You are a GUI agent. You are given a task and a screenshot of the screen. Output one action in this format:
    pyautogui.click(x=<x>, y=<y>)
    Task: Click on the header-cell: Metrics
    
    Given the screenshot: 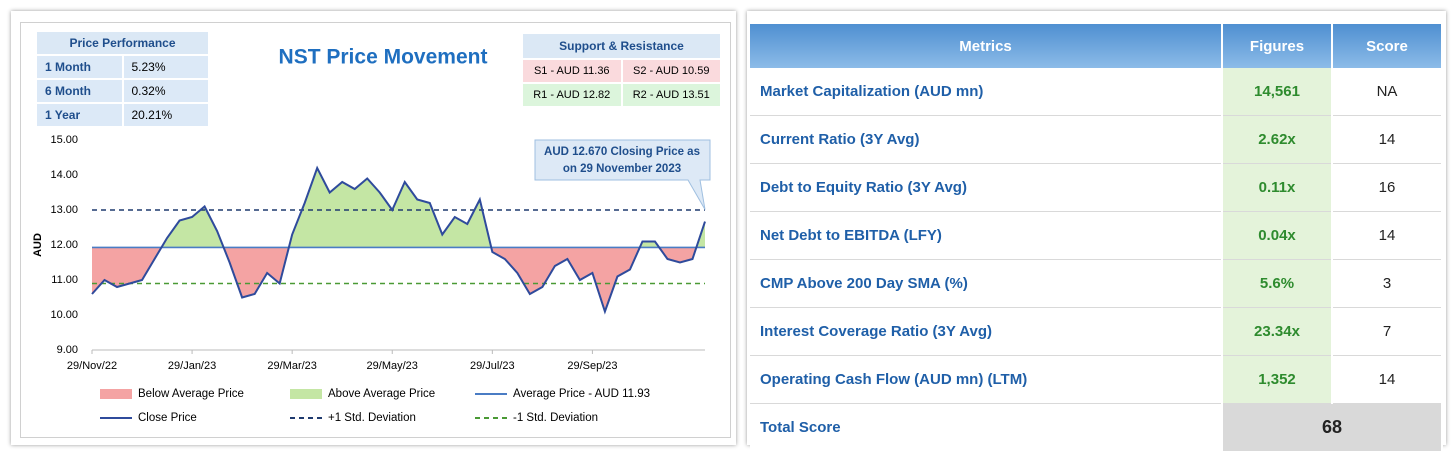 What is the action you would take?
    pyautogui.click(x=986, y=46)
    